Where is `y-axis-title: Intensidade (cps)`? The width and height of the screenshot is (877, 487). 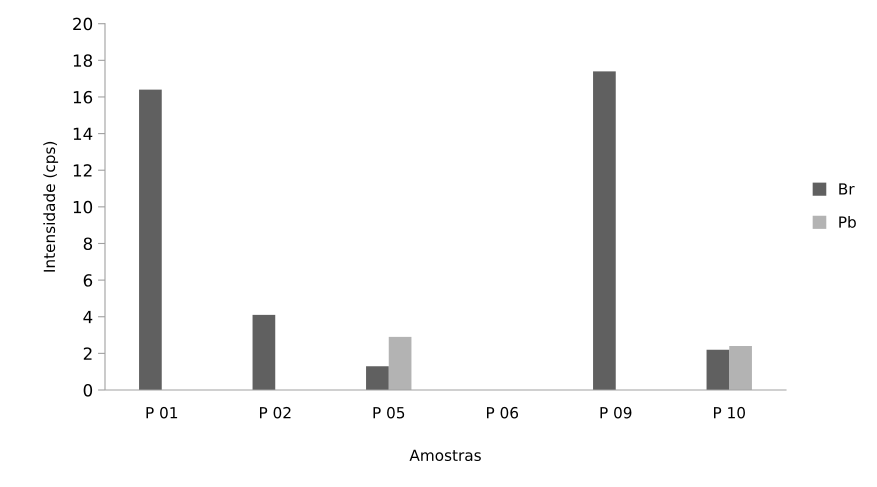
y-axis-title: Intensidade (cps) is located at coordinates (50, 207).